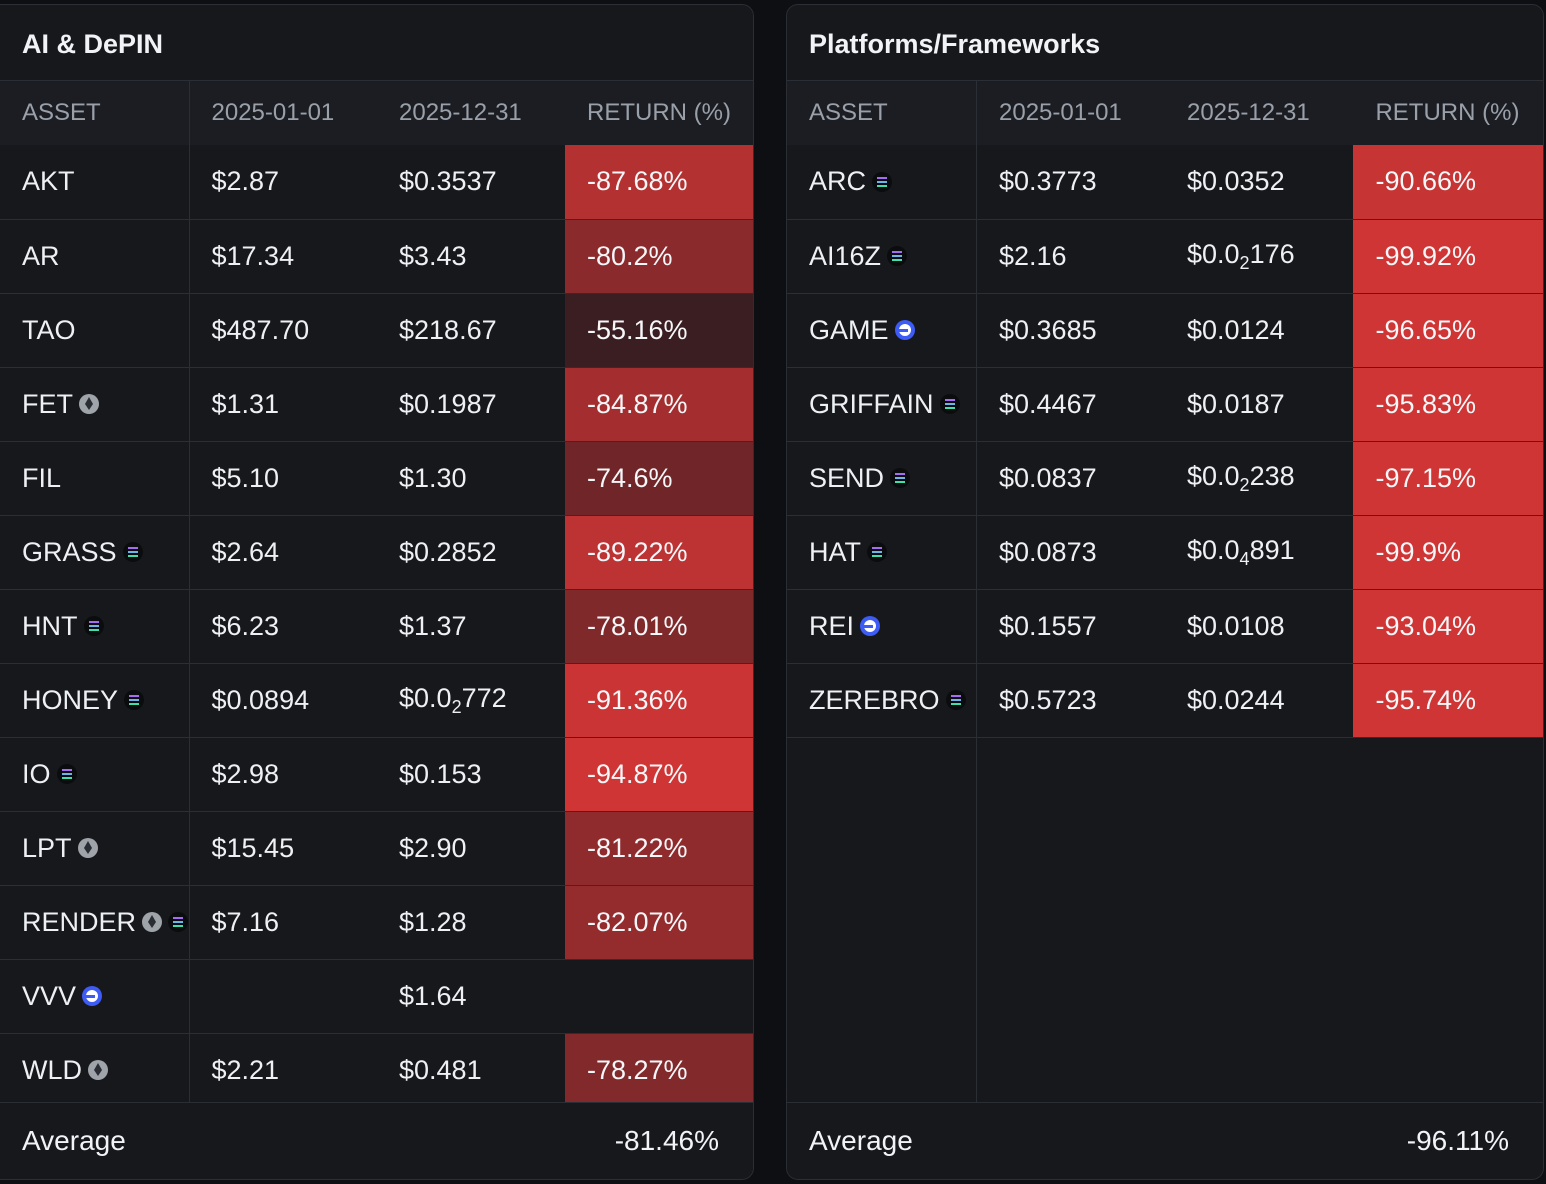 Image resolution: width=1546 pixels, height=1184 pixels. Describe the element at coordinates (471, 1070) in the screenshot. I see `end-price-cell: $0.481` at that location.